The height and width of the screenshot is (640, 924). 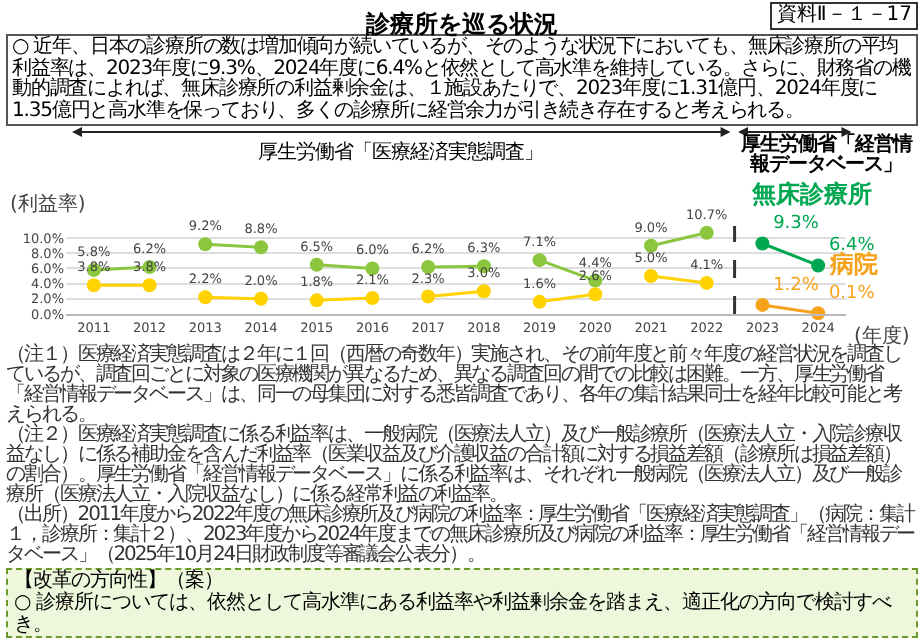 What do you see at coordinates (400, 153) in the screenshot?
I see `text: 厚生労働省「医療経済実態調査」` at bounding box center [400, 153].